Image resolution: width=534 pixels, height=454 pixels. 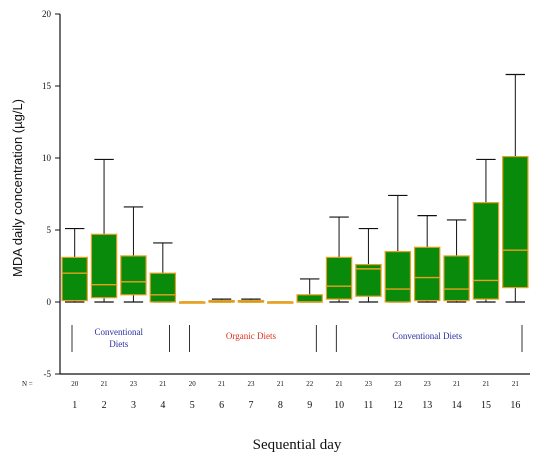 I want to click on annotation-line: Conventional, so click(x=119, y=332).